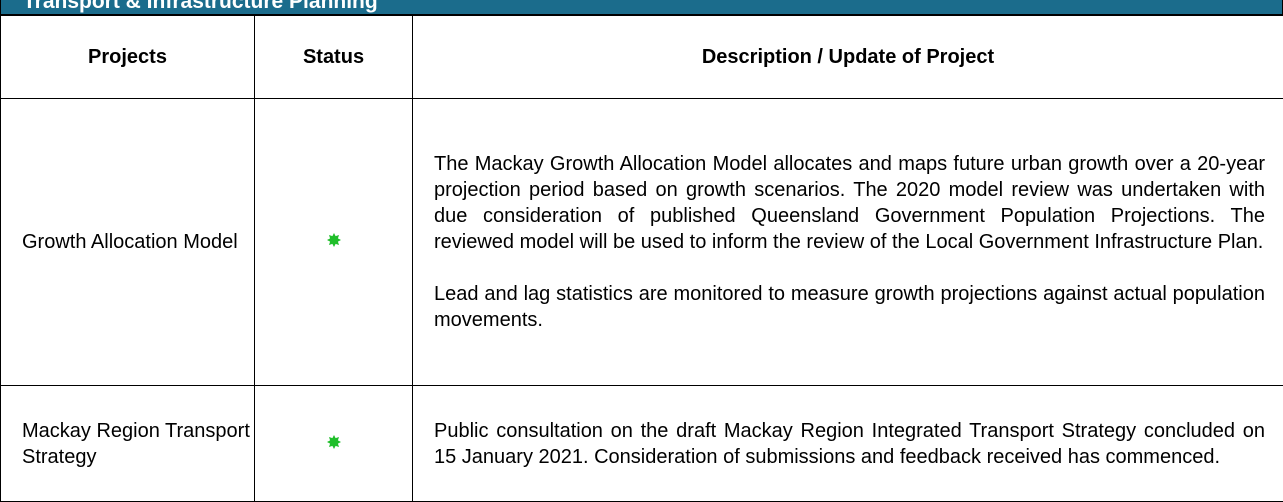 The image size is (1283, 502). Describe the element at coordinates (847, 57) in the screenshot. I see `header-cell: Description / Update of Project` at that location.